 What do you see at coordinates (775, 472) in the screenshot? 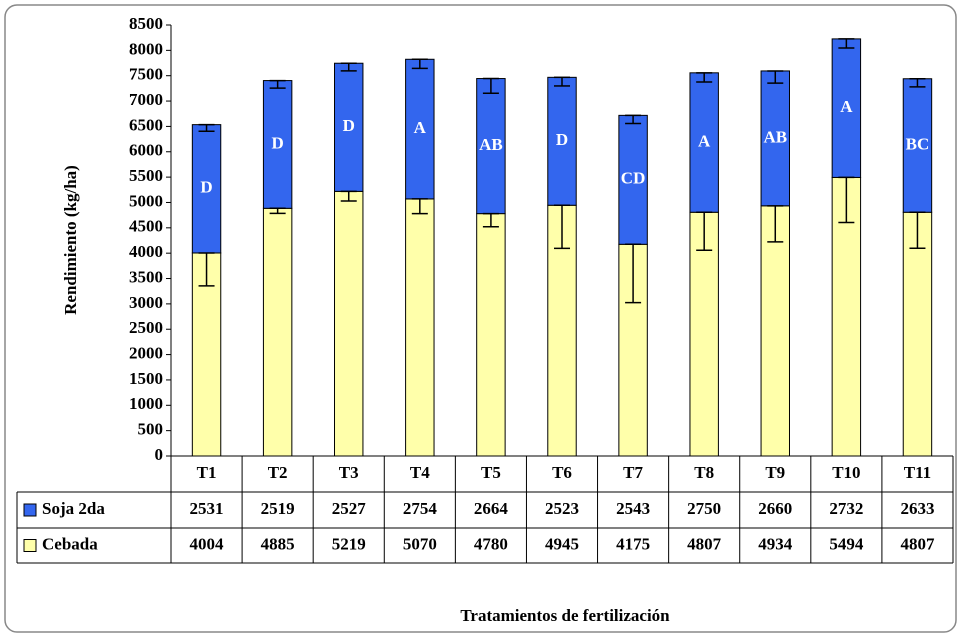
I see `x-tick-label: T9` at bounding box center [775, 472].